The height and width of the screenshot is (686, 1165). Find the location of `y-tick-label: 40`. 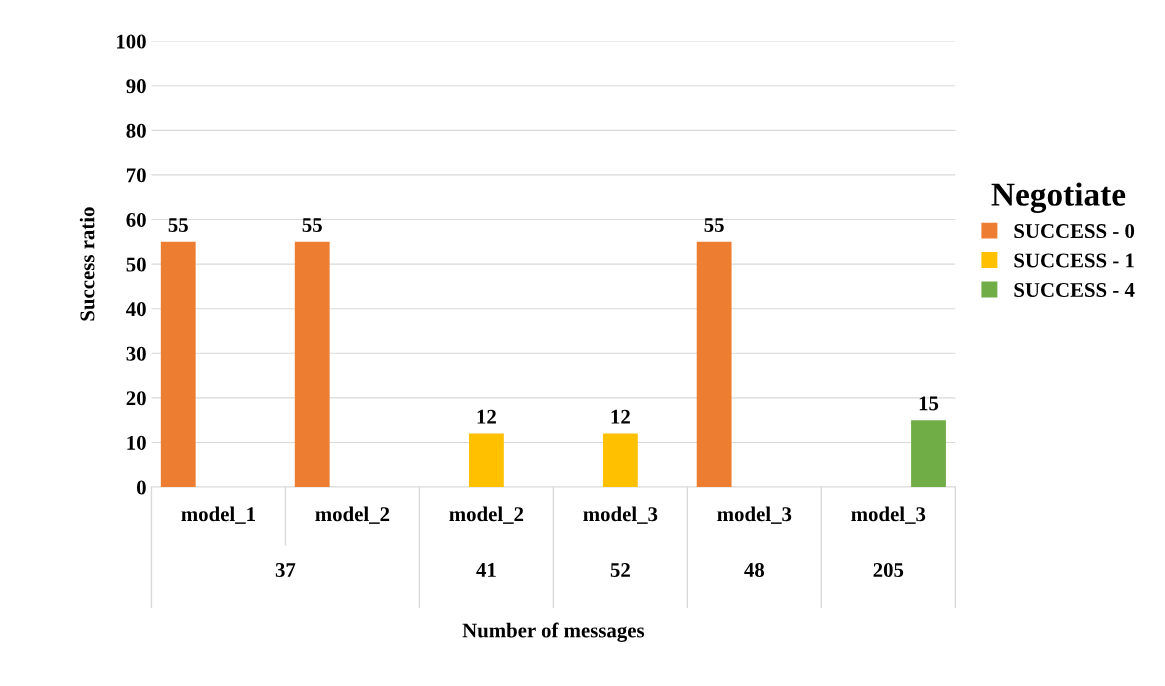

y-tick-label: 40 is located at coordinates (136, 309).